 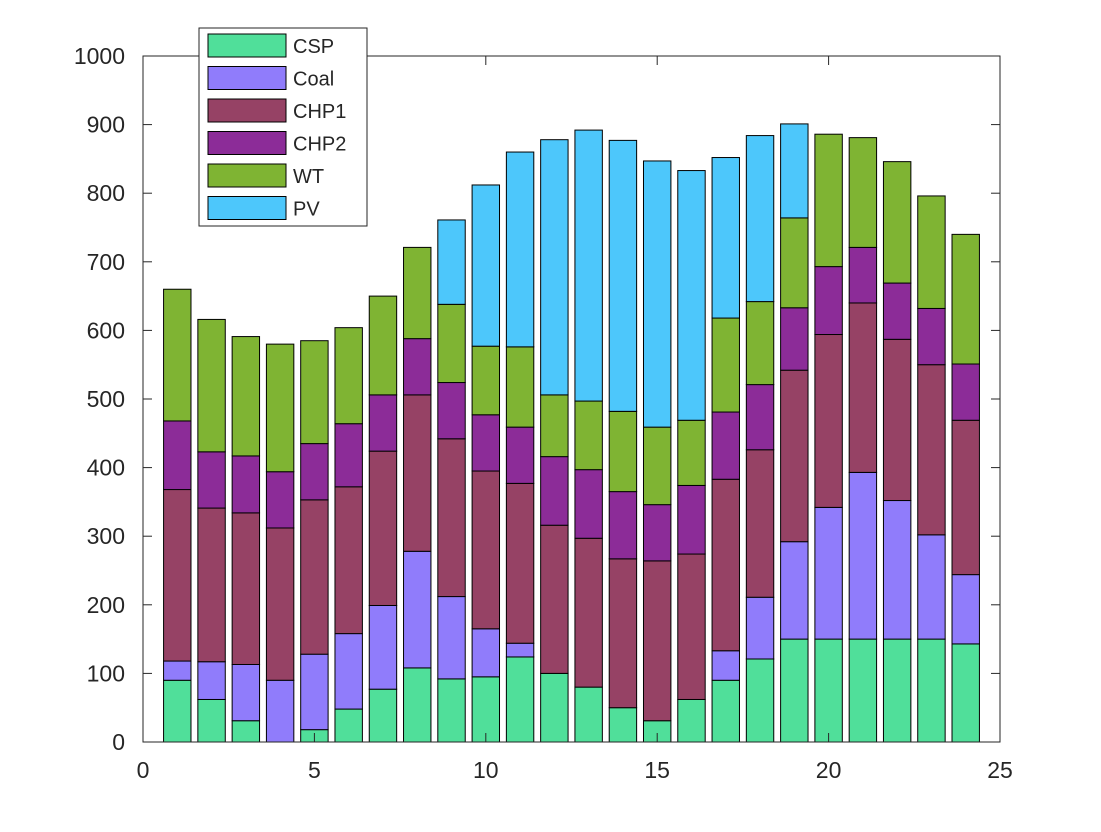 I want to click on x-tick-label: 0, so click(x=143, y=770).